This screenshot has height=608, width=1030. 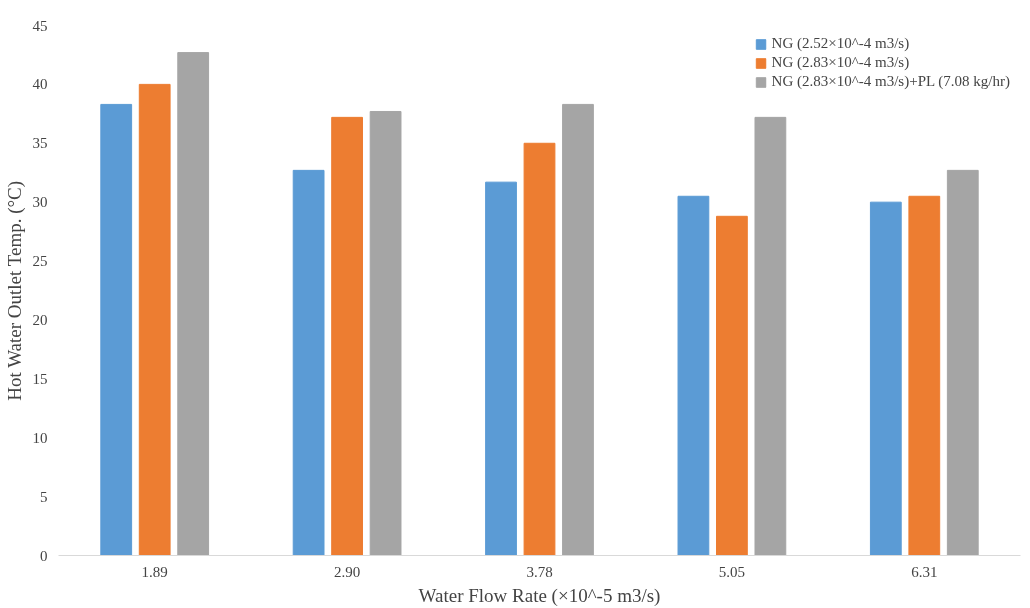 What do you see at coordinates (539, 595) in the screenshot?
I see `x-axis-title: Water Flow Rate (×10^-5 m3/s)` at bounding box center [539, 595].